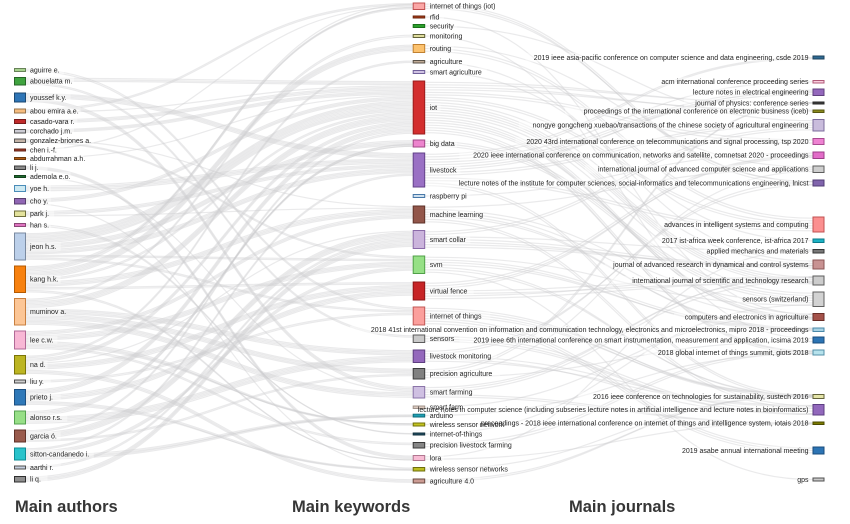  Describe the element at coordinates (451, 393) in the screenshot. I see `svg-text: smart farming` at that location.